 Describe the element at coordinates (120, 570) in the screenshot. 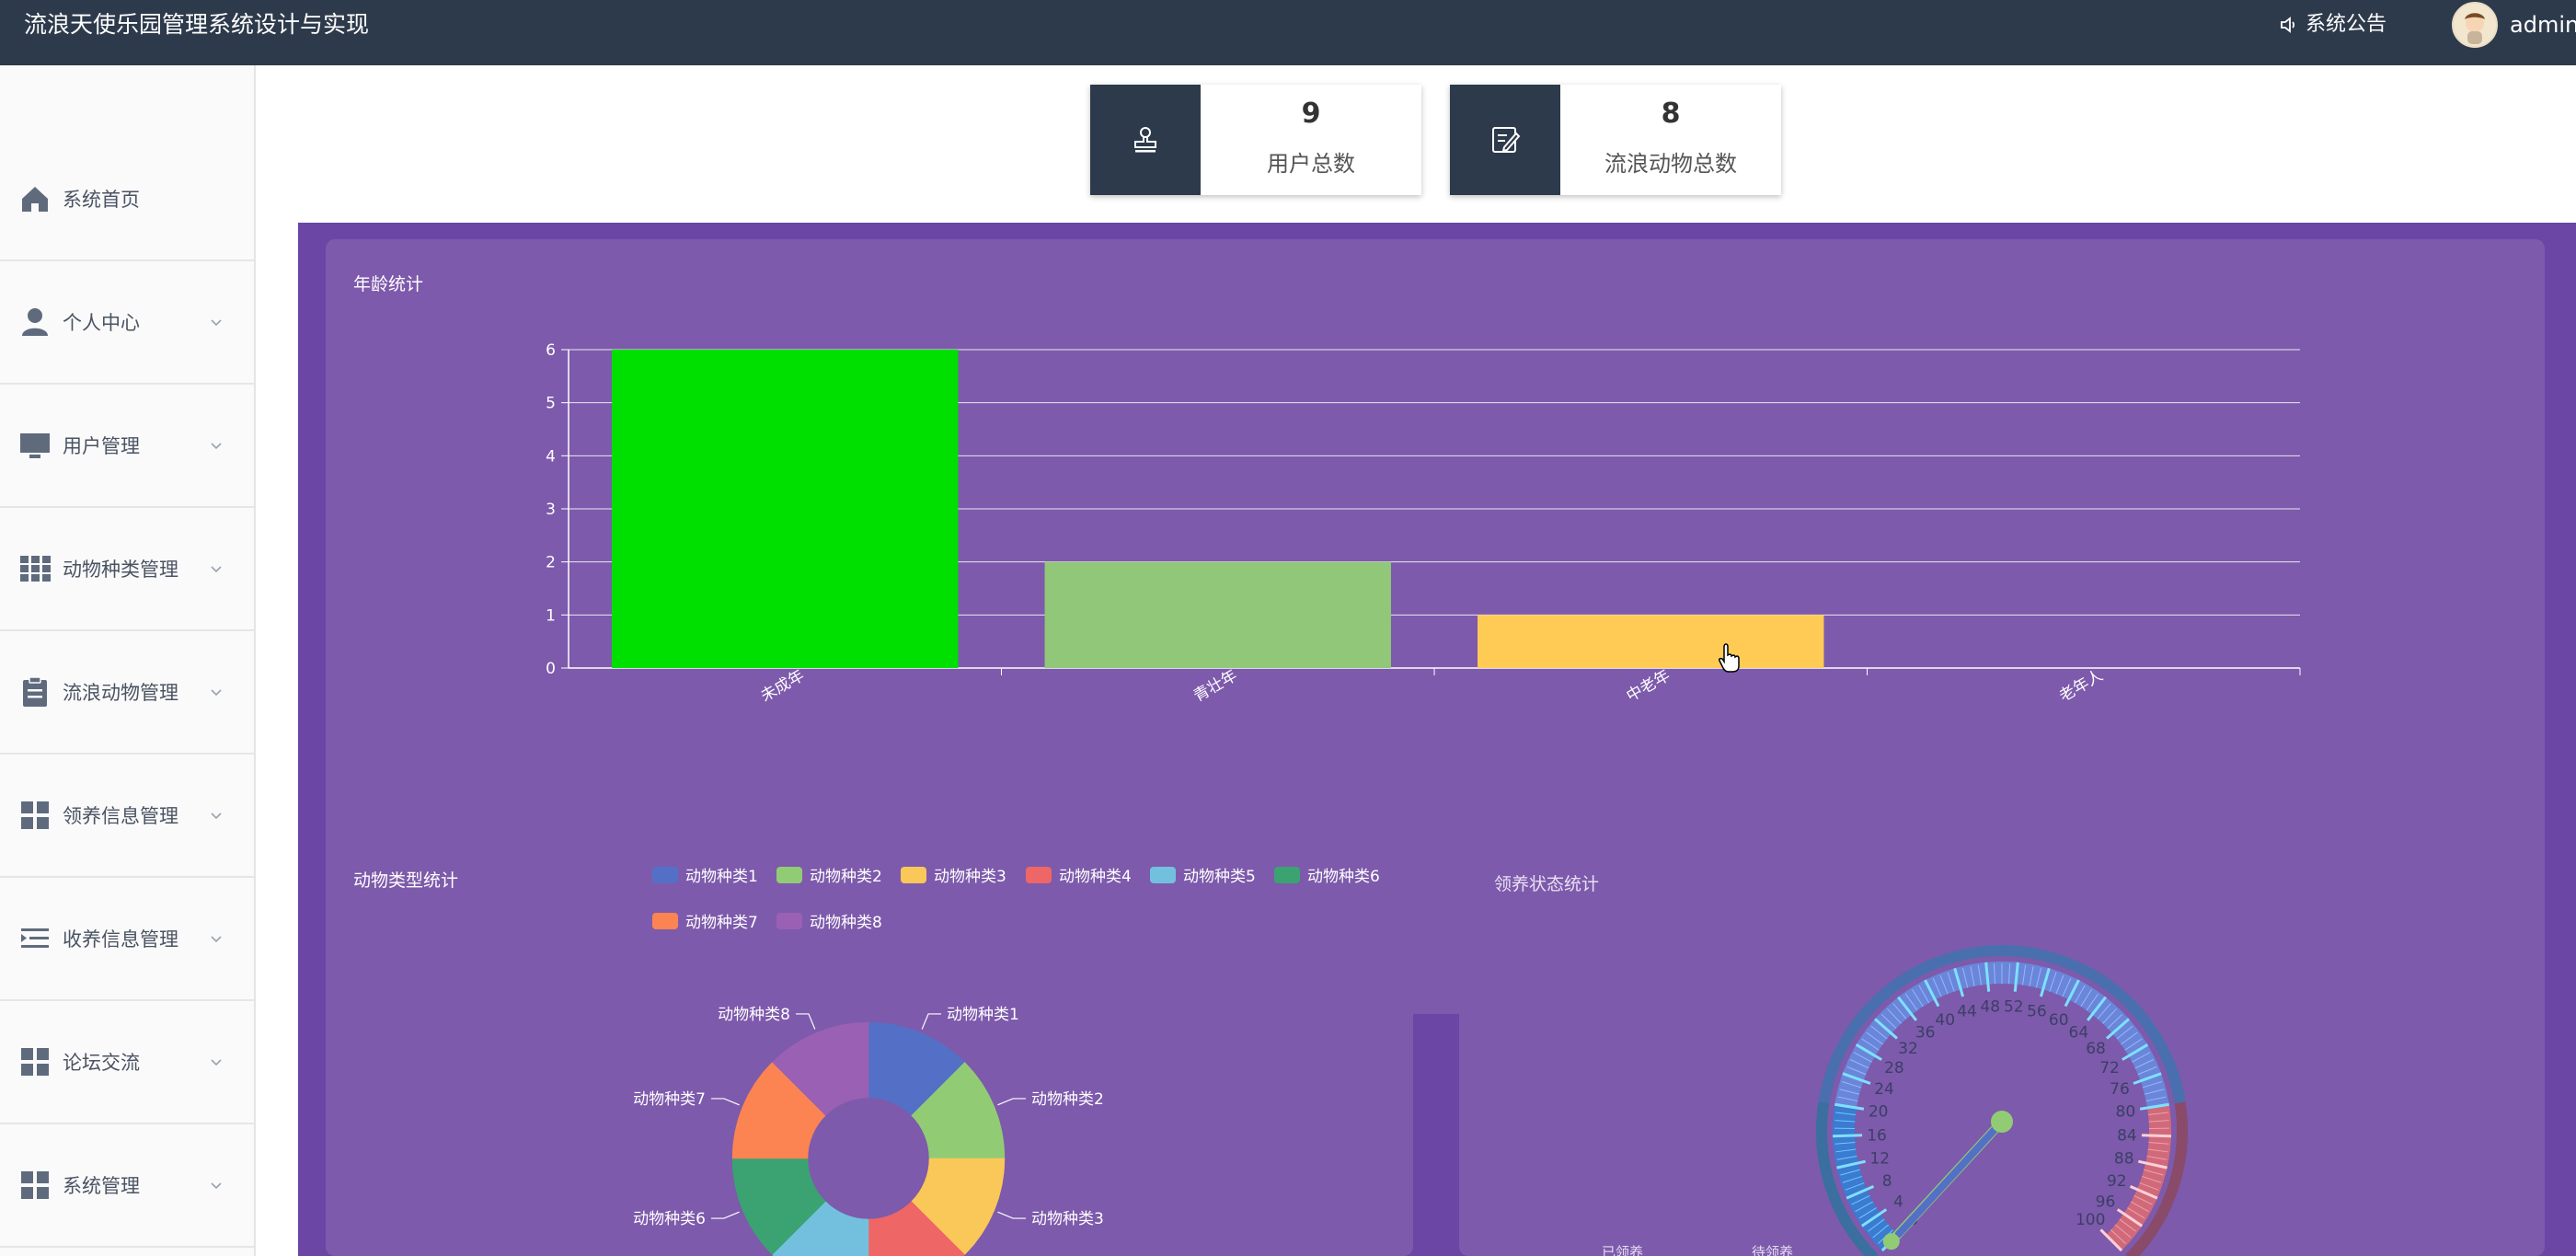

I see `sidebar-item-label: 动物种类管理` at that location.